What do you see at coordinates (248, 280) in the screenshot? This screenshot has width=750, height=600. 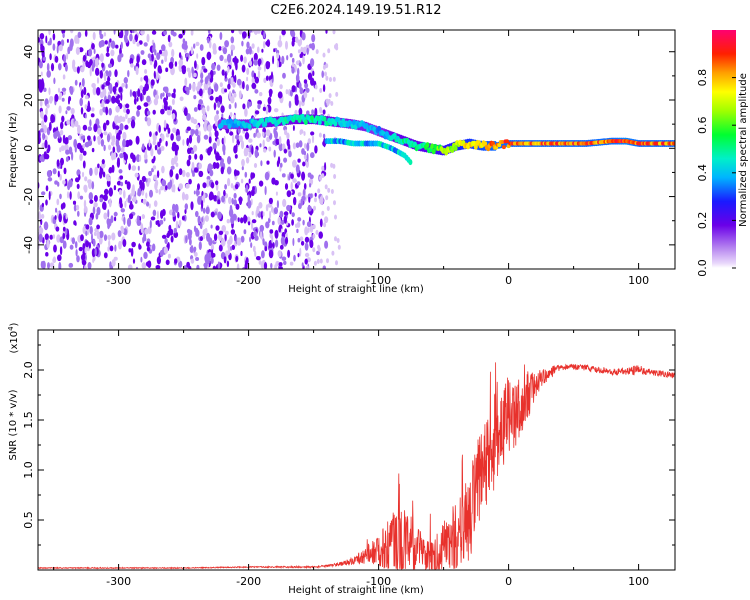 I see `x-tick-label: -200` at bounding box center [248, 280].